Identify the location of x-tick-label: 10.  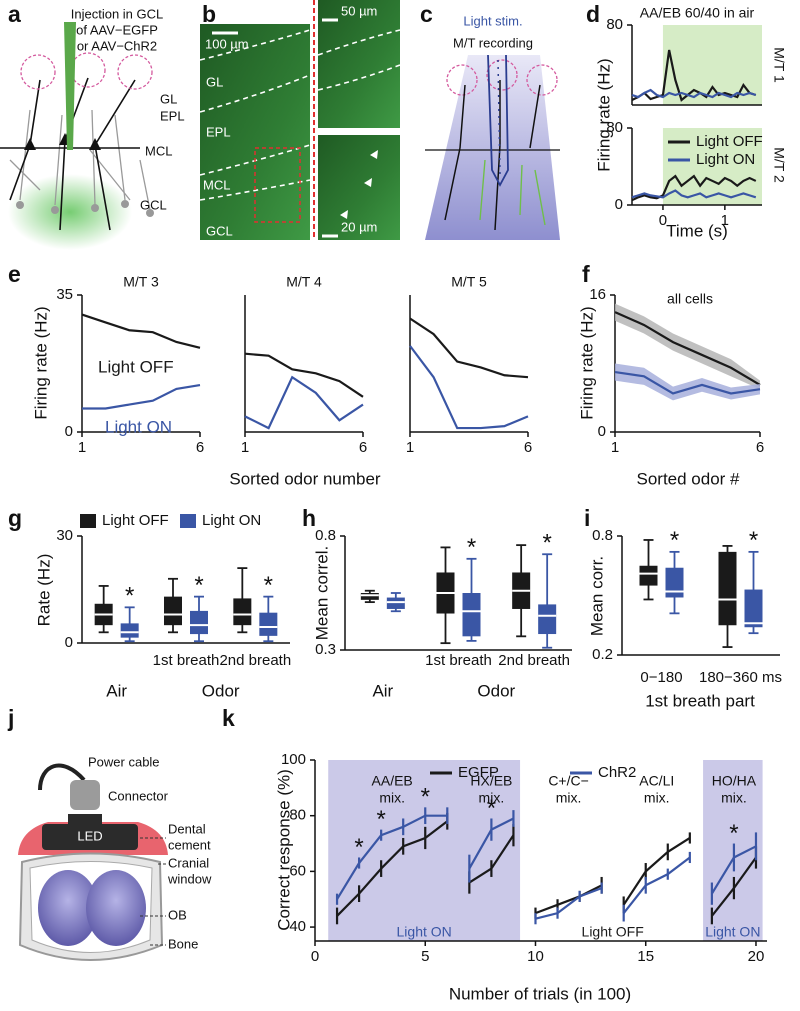
(535, 956).